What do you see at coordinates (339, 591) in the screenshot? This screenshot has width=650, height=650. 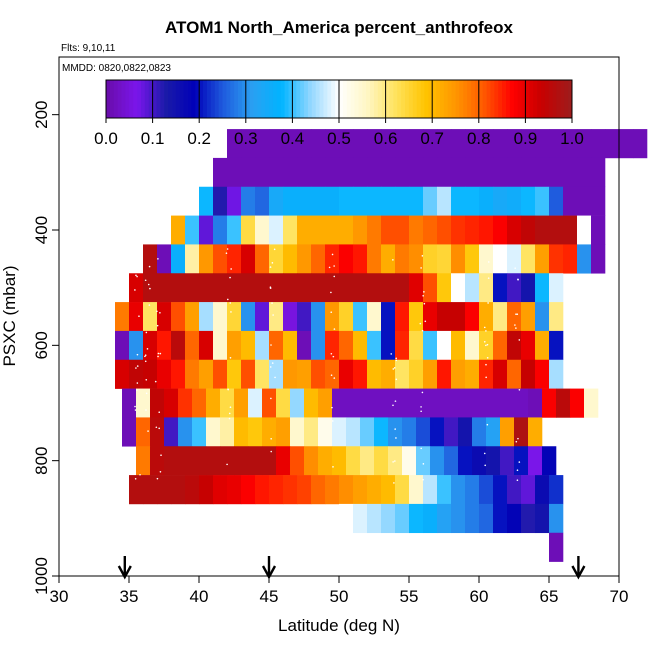 I see `x-axis: 30 35 40 45 50 55 60 65 70` at bounding box center [339, 591].